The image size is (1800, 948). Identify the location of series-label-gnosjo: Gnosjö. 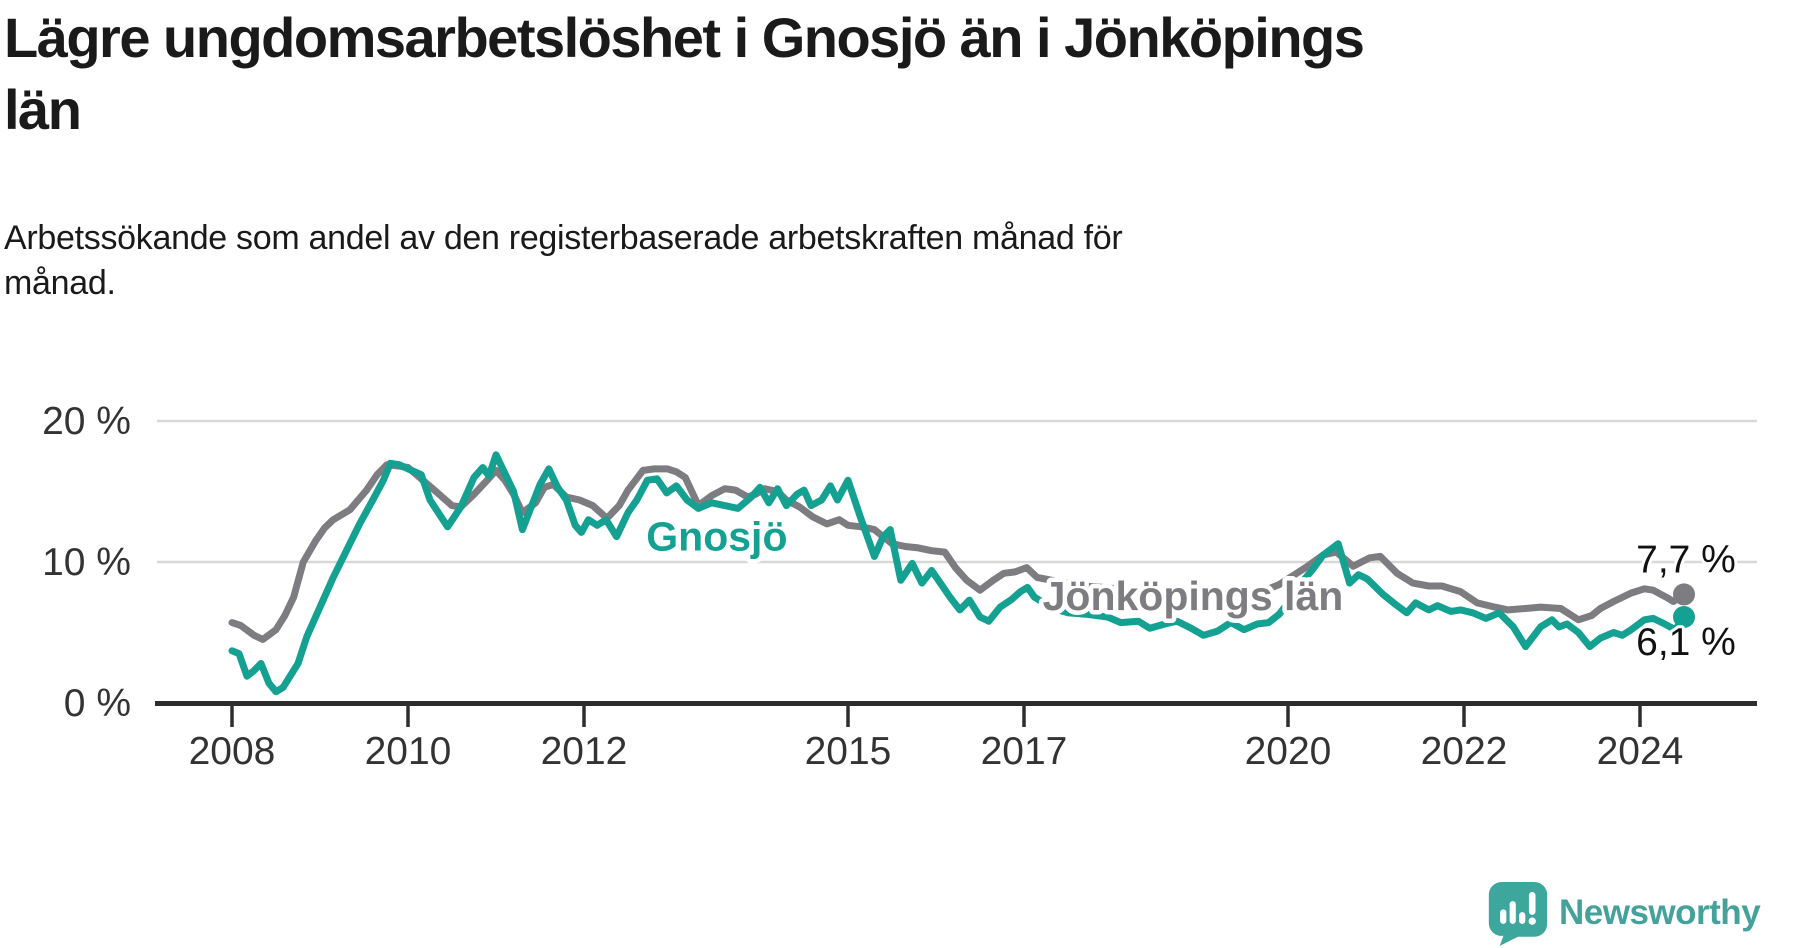
(716, 537).